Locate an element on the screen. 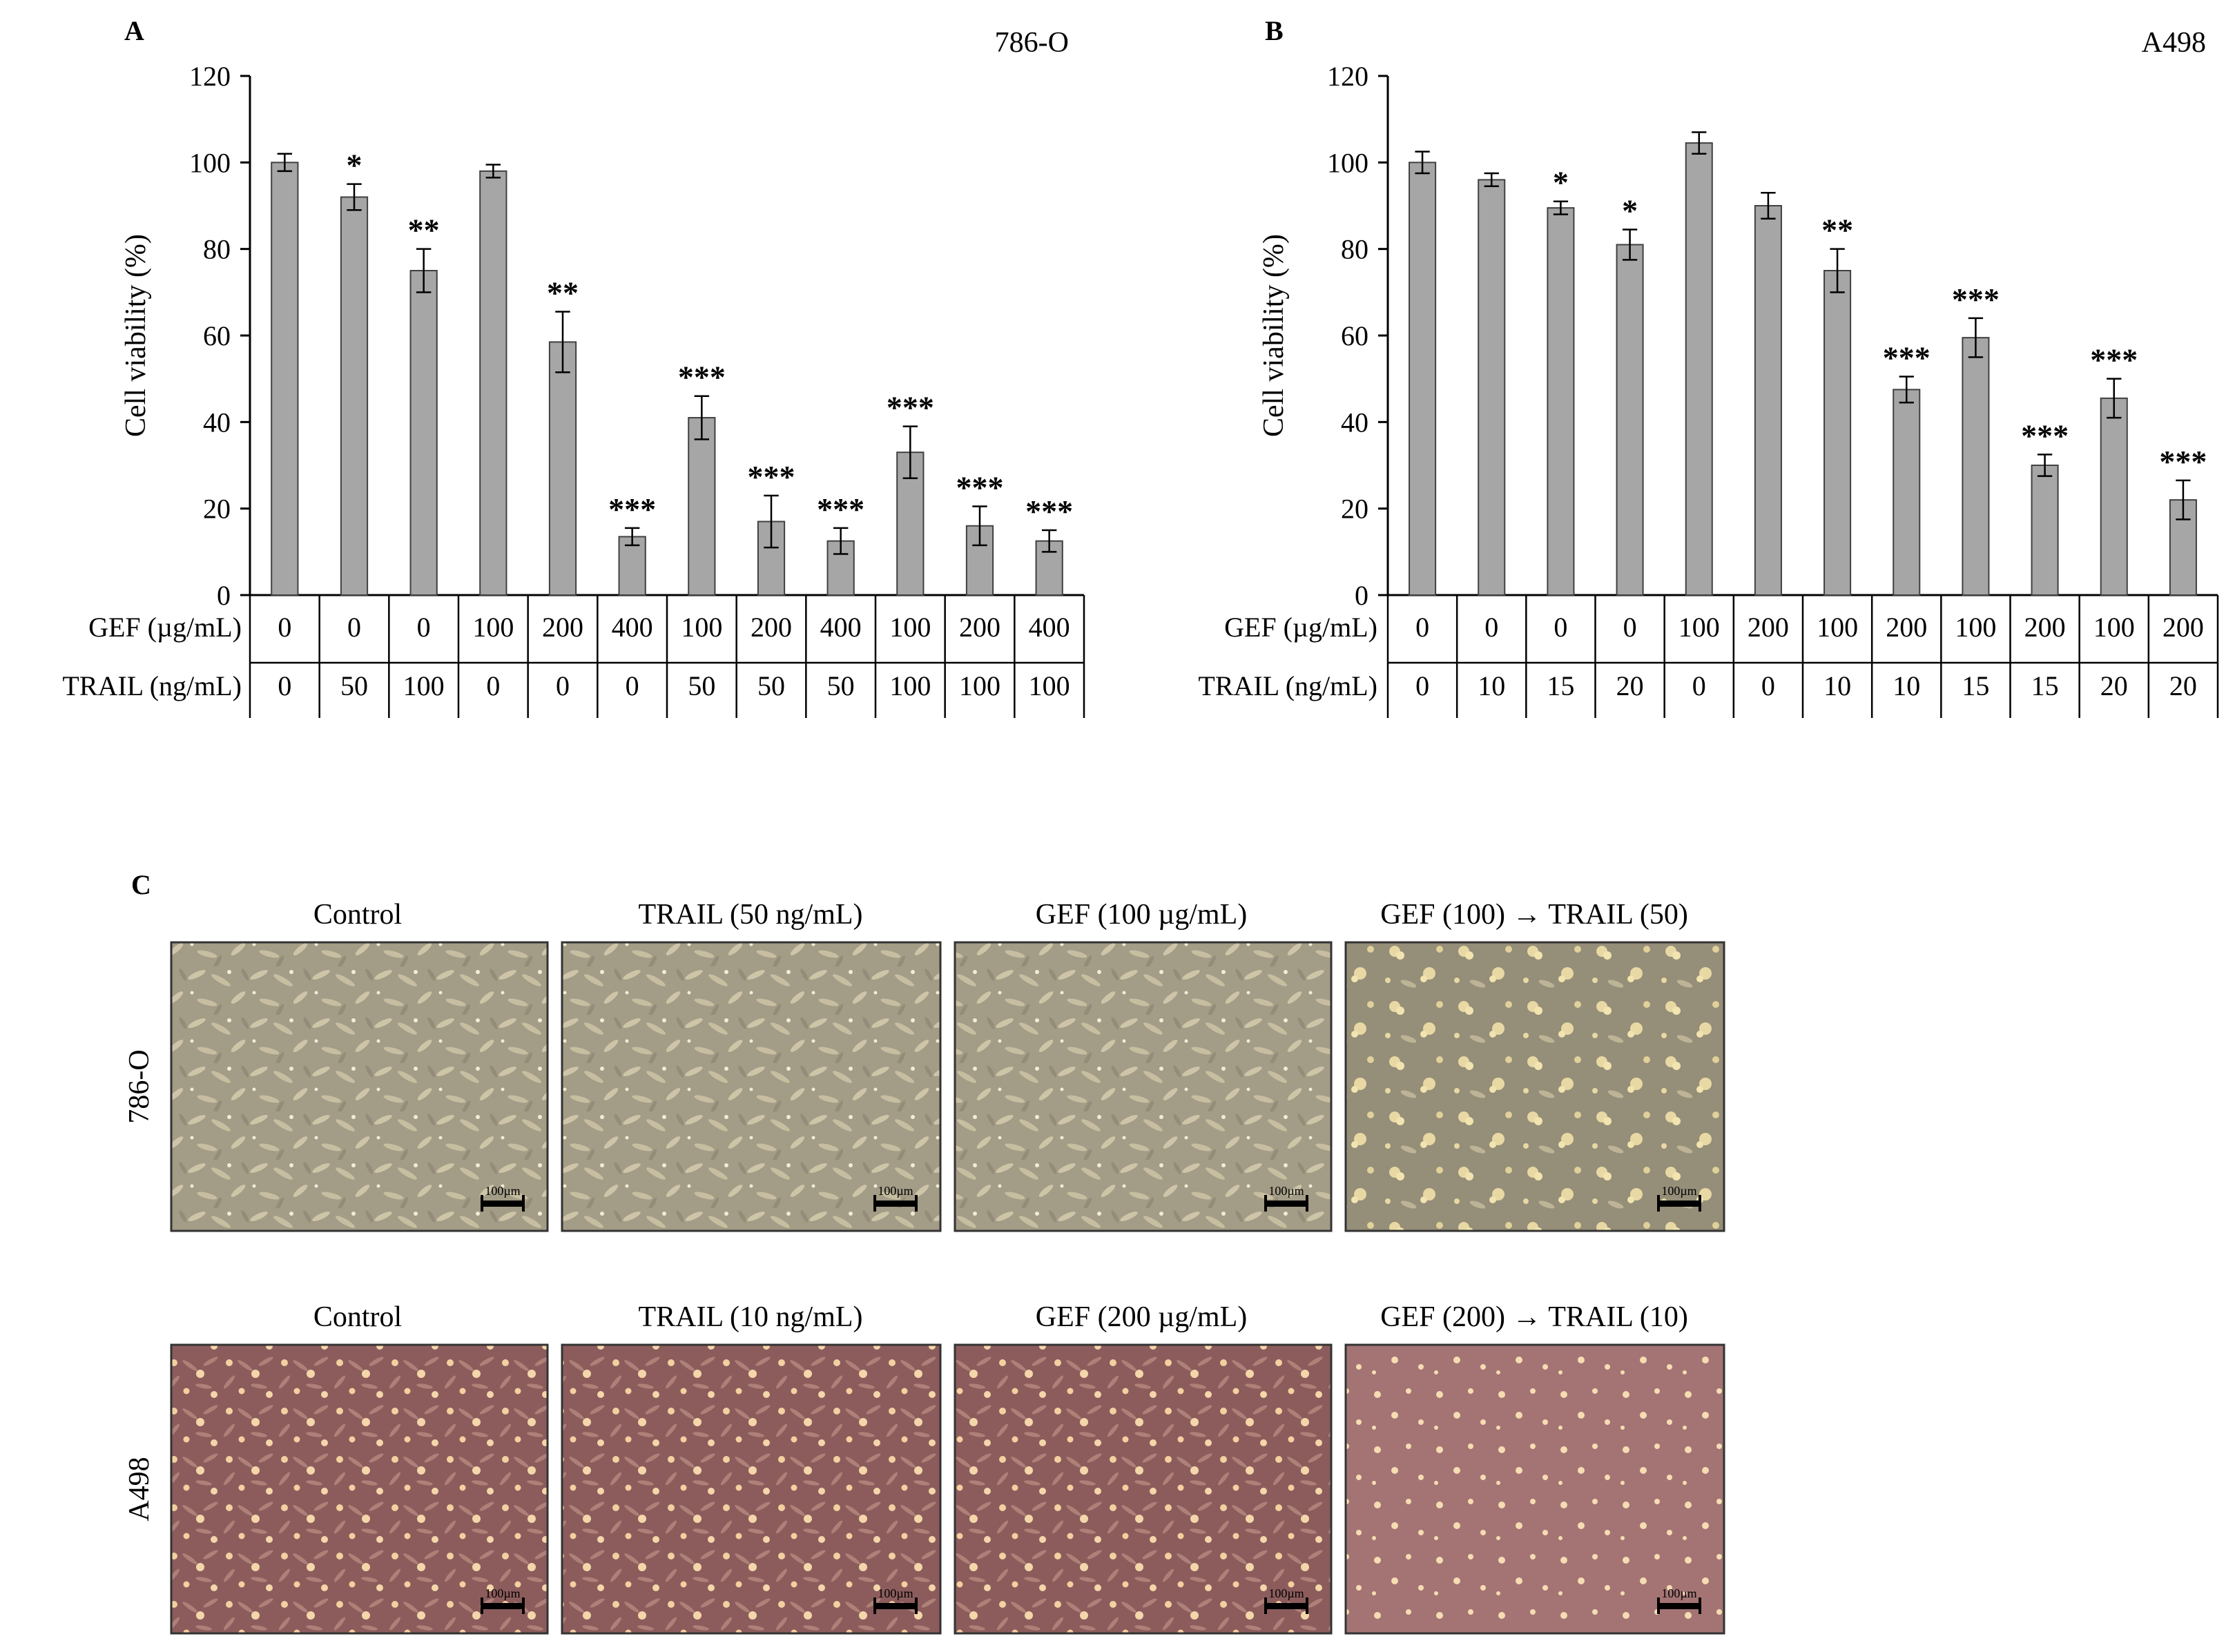 The width and height of the screenshot is (2235, 1652). chart-a-title: 786-O is located at coordinates (1032, 43).